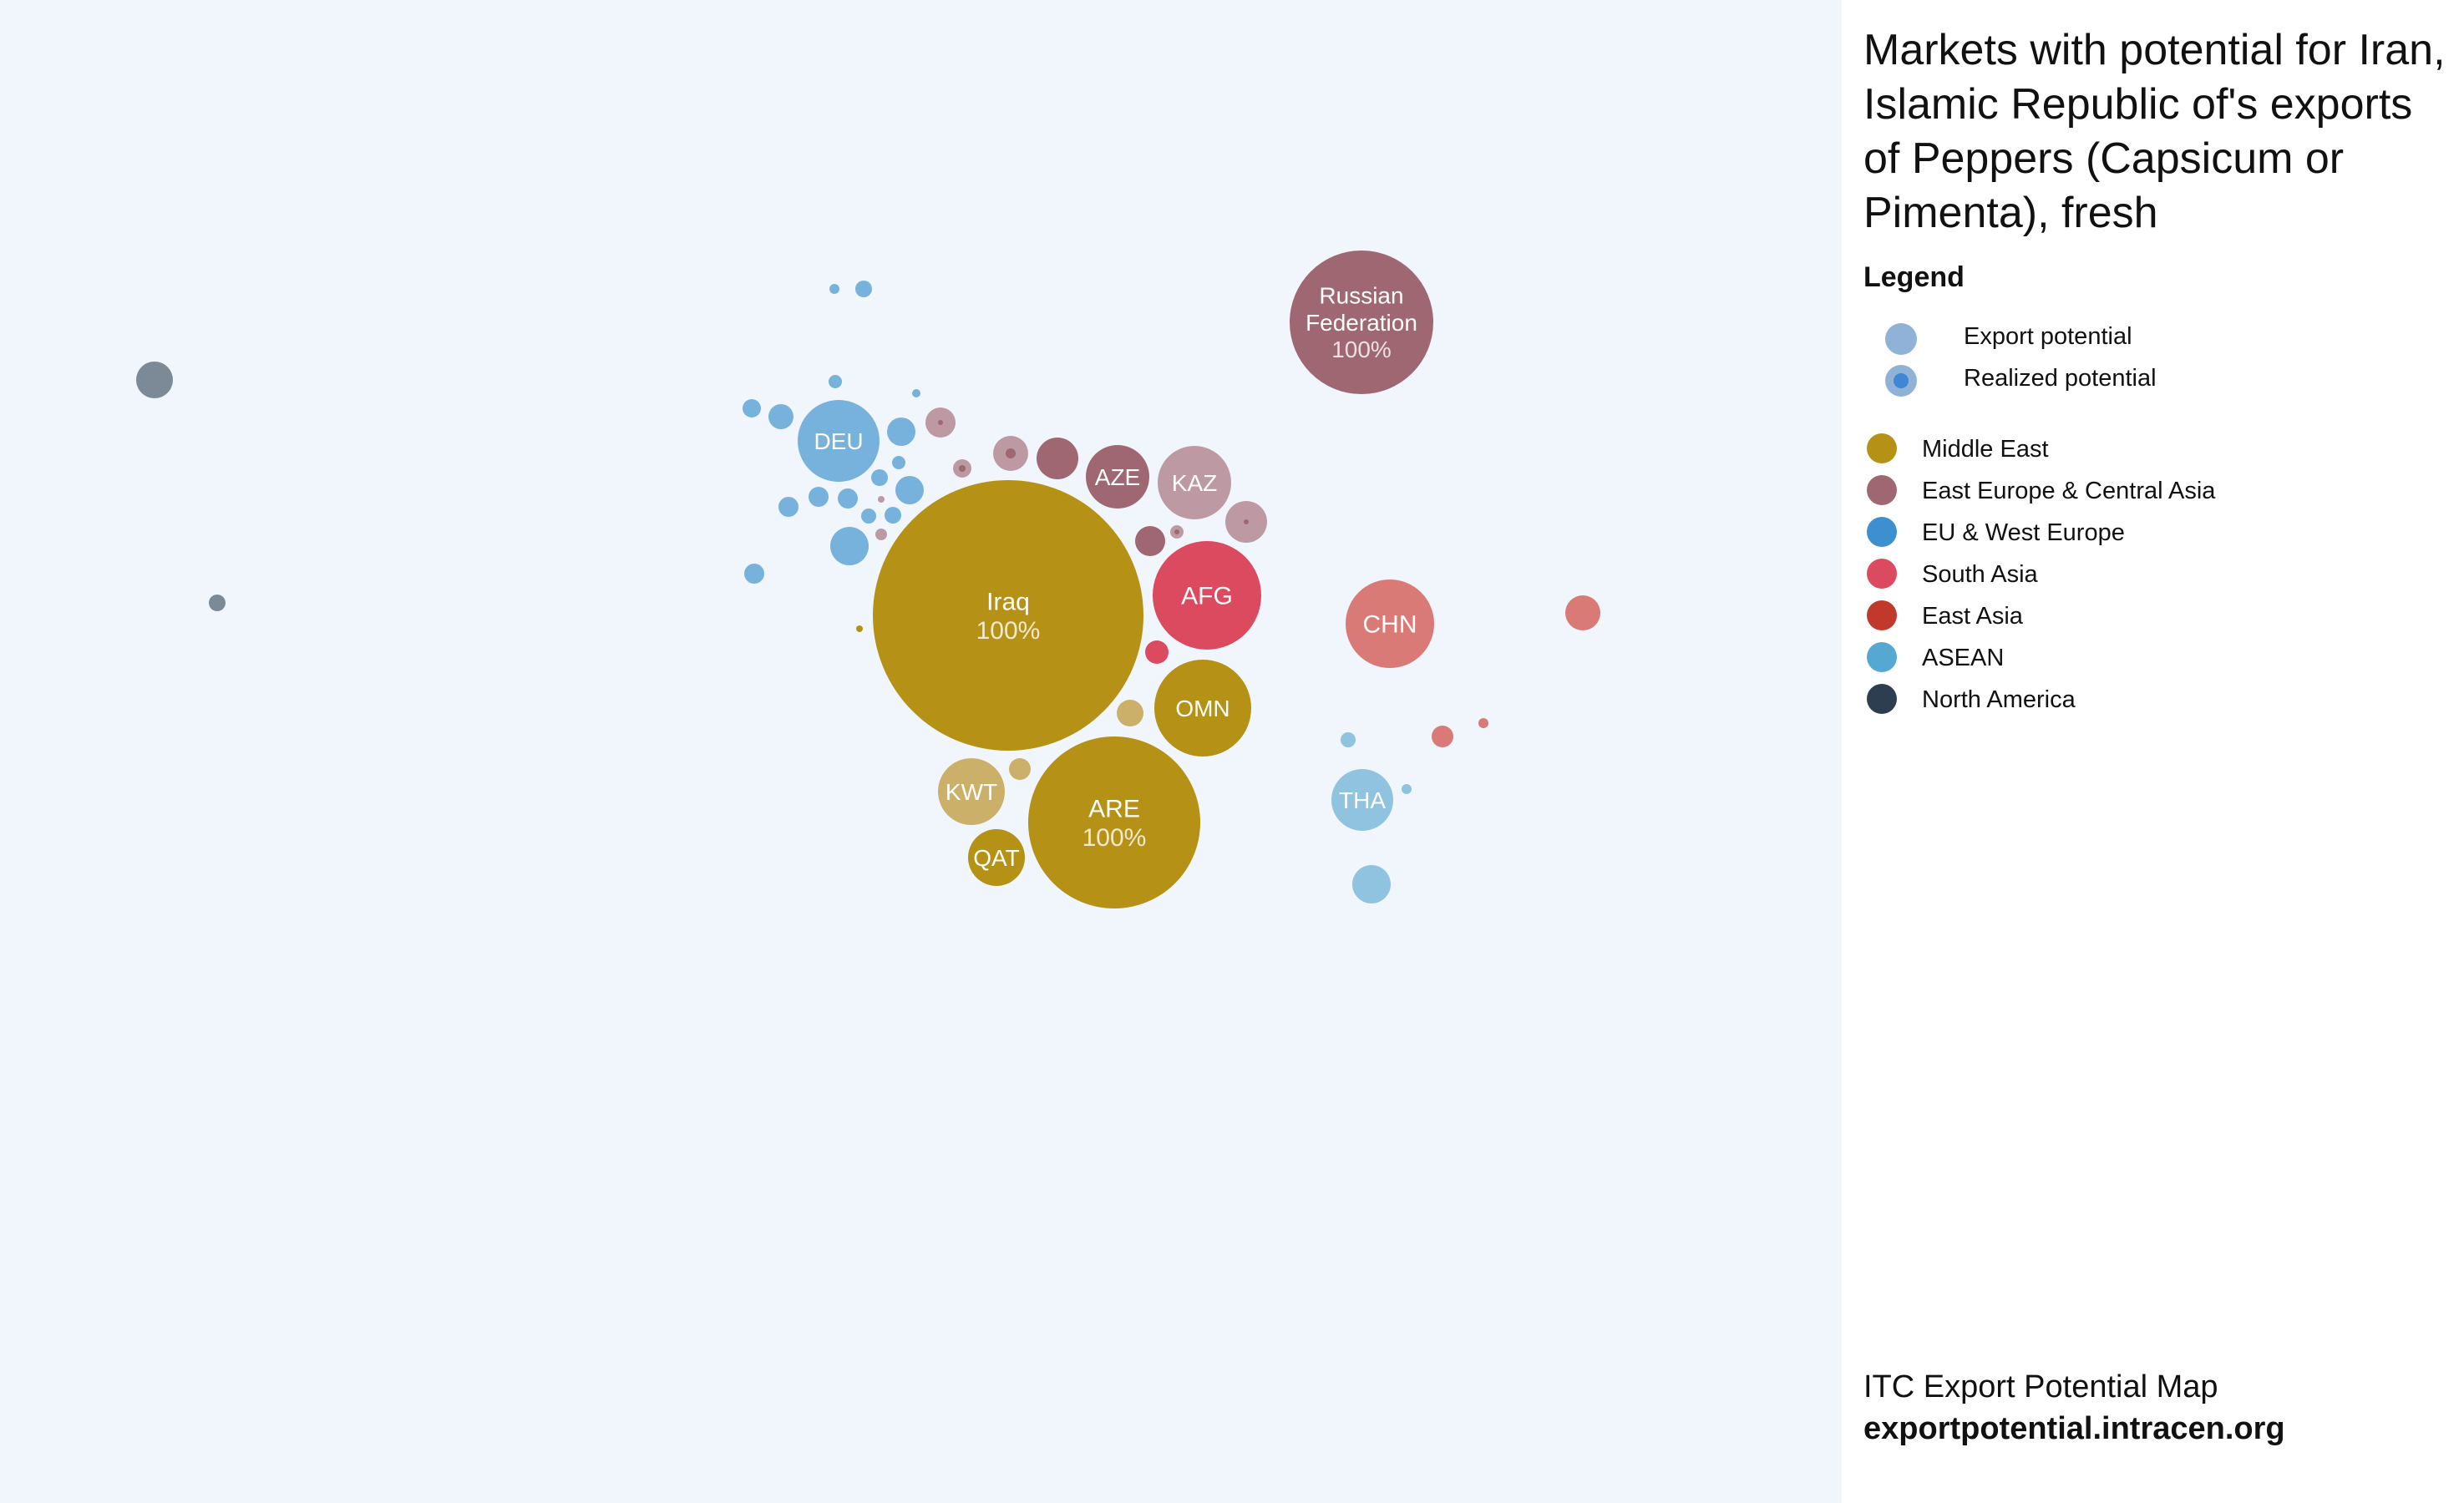 Image resolution: width=2464 pixels, height=1503 pixels. I want to click on bubble-label-afg: AFG, so click(1207, 596).